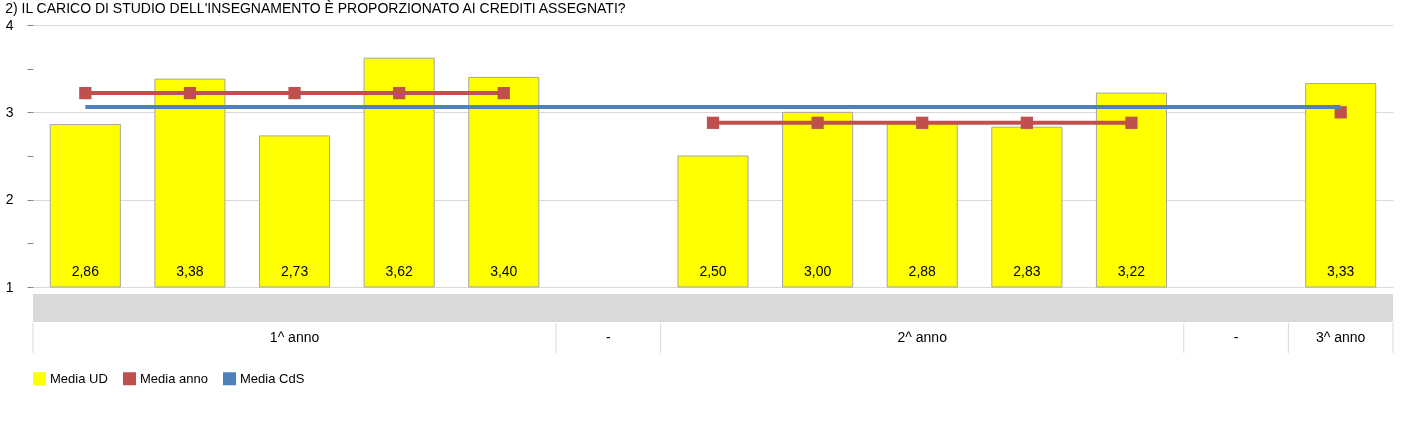 The image size is (1410, 426). Describe the element at coordinates (9, 111) in the screenshot. I see `y-tick-label: 3` at that location.